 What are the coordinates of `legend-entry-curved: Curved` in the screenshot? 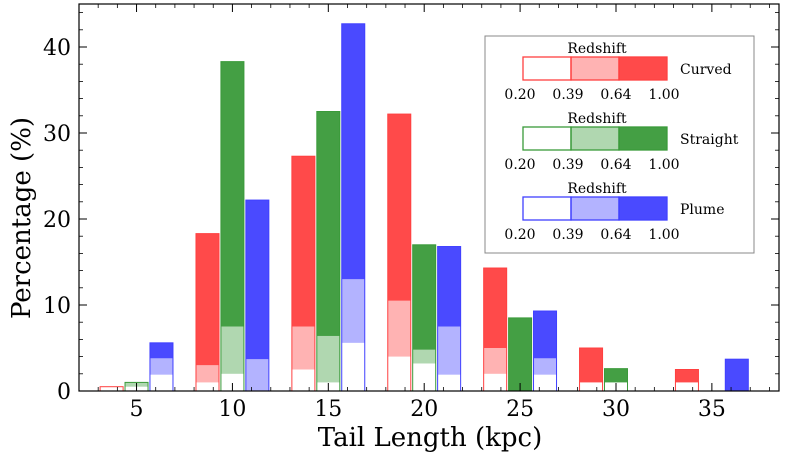 It's located at (706, 70).